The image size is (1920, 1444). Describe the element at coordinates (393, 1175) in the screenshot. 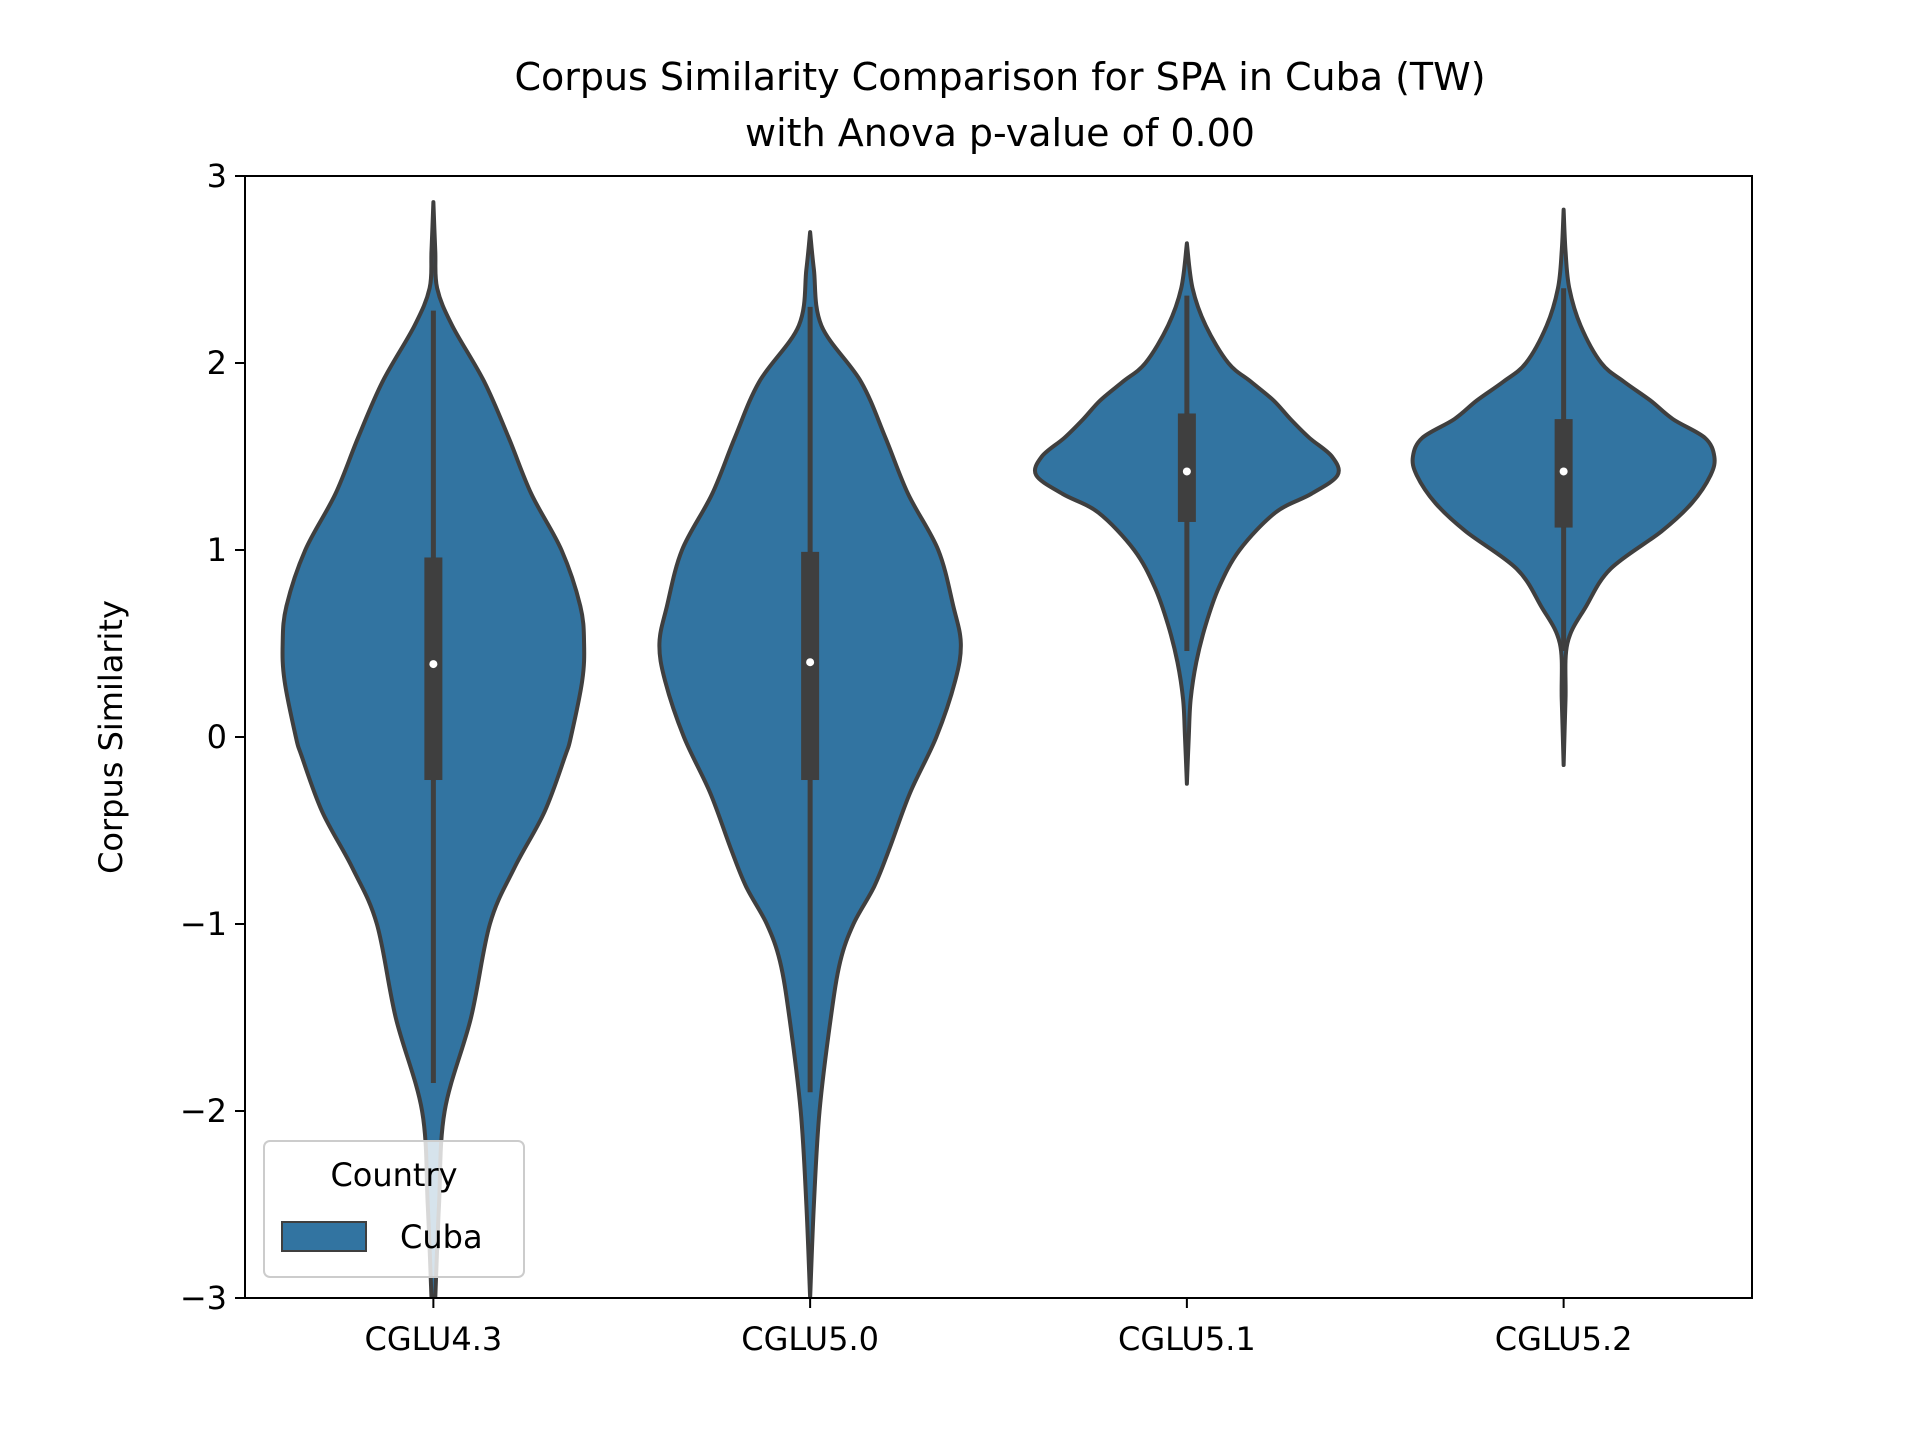

I see `legend-title: Country` at that location.